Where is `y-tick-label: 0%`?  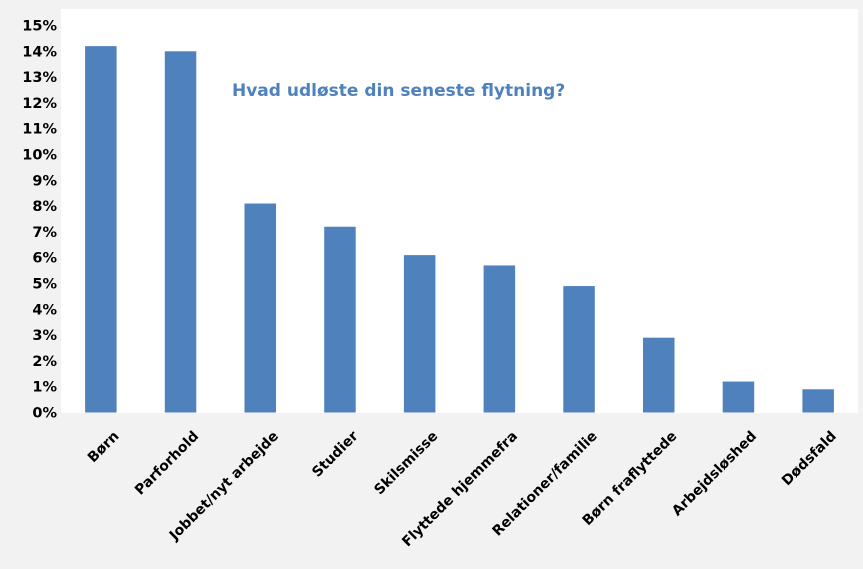
y-tick-label: 0% is located at coordinates (44, 414).